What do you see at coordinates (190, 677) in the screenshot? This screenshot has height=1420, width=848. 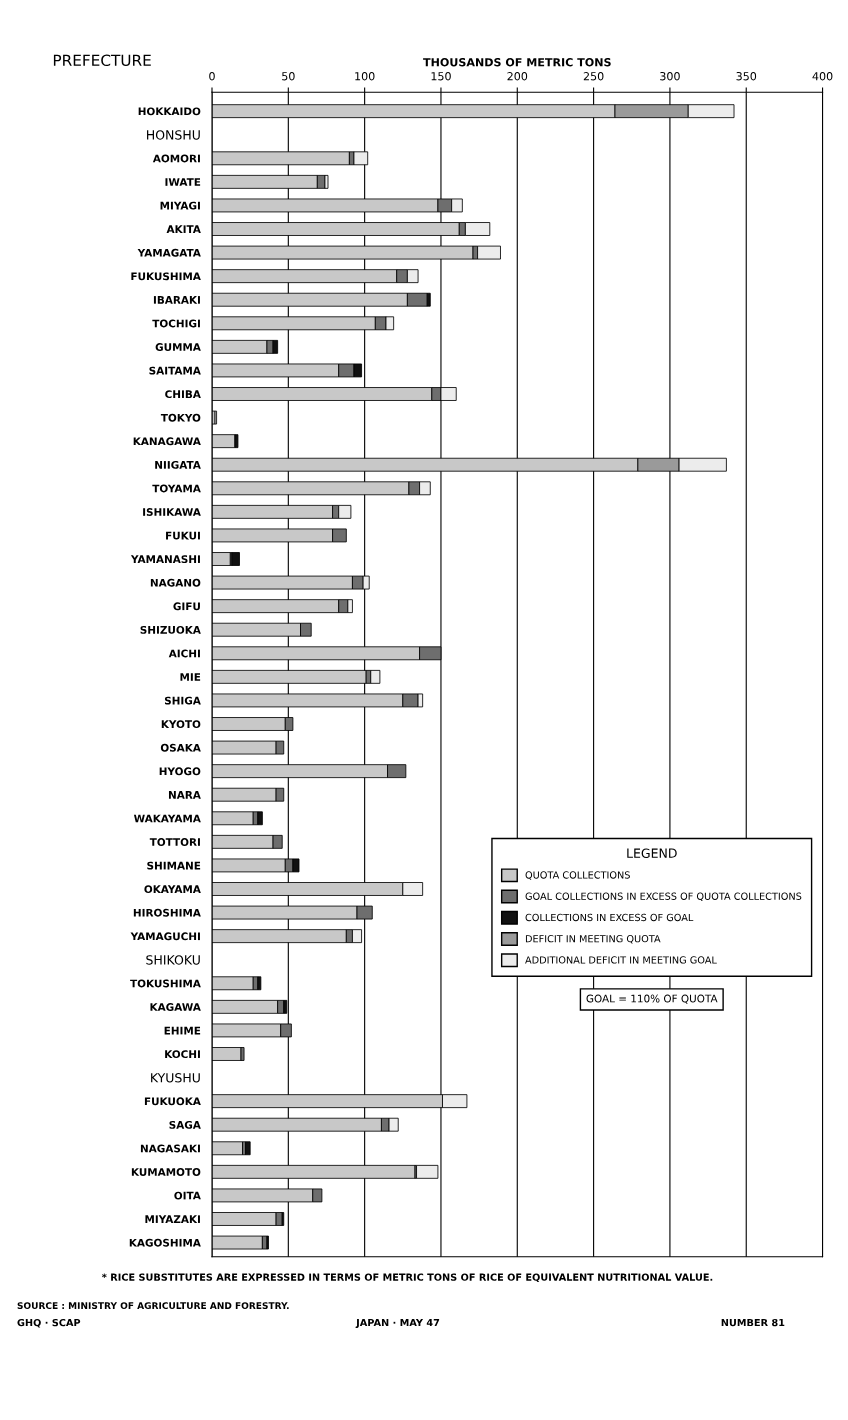 I see `y-tick-label: MIE` at bounding box center [190, 677].